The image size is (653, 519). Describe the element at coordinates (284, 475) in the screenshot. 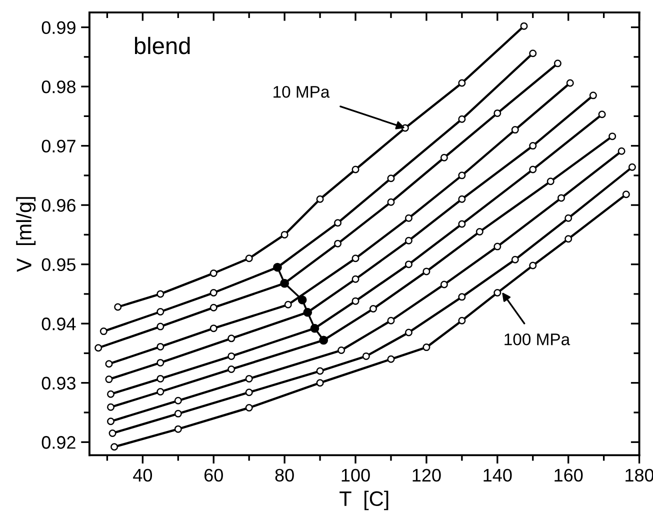

I see `x-tick-label: 80` at that location.